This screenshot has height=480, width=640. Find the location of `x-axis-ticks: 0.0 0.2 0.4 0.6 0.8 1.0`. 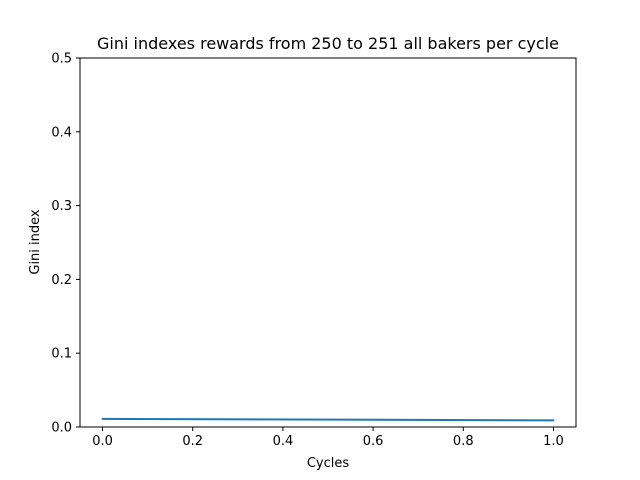

x-axis-ticks: 0.0 0.2 0.4 0.6 0.8 1.0 is located at coordinates (328, 438).